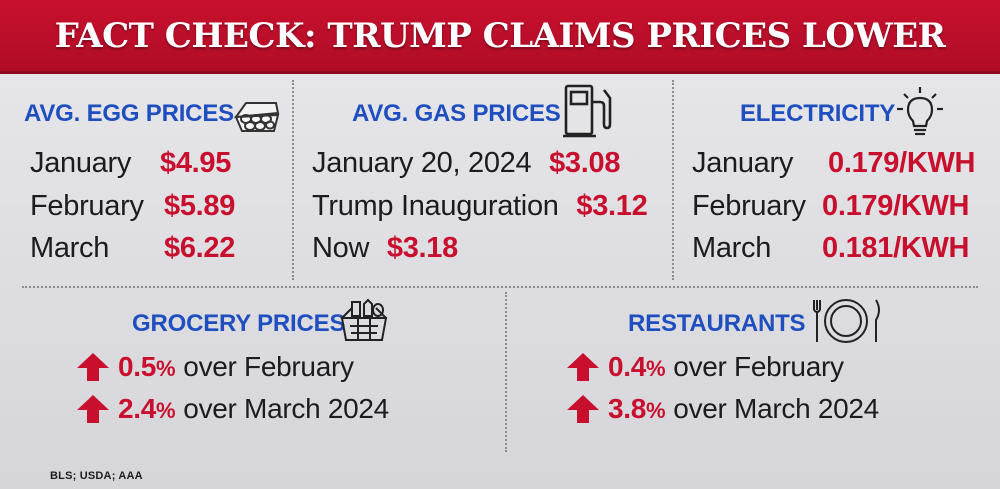 Image resolution: width=1000 pixels, height=489 pixels. I want to click on egg-row-1: January $4.95, so click(130, 163).